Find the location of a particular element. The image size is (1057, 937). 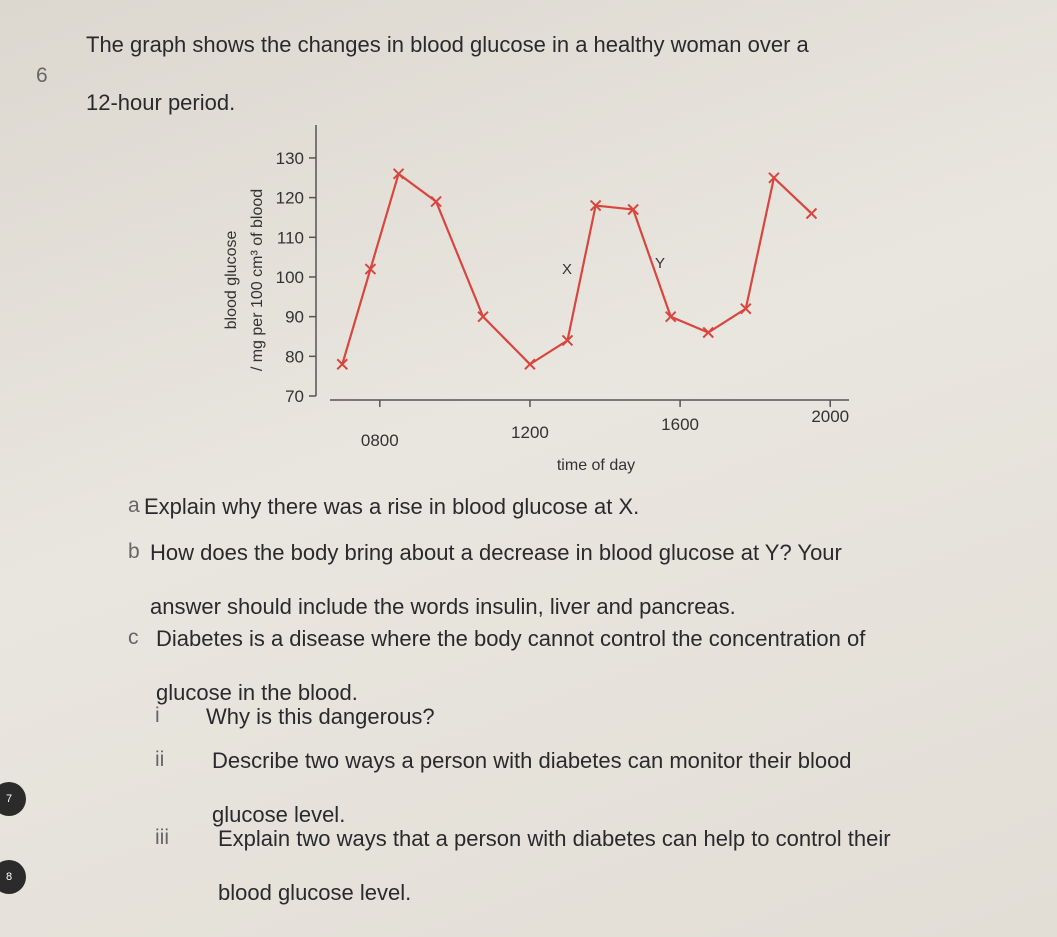

x-tick-label: 2000 is located at coordinates (830, 416).